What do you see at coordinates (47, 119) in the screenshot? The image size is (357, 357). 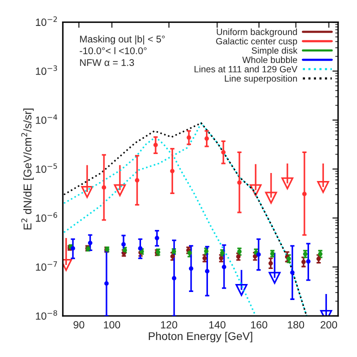 I see `y-tick-label: 10$^{−4}$` at bounding box center [47, 119].